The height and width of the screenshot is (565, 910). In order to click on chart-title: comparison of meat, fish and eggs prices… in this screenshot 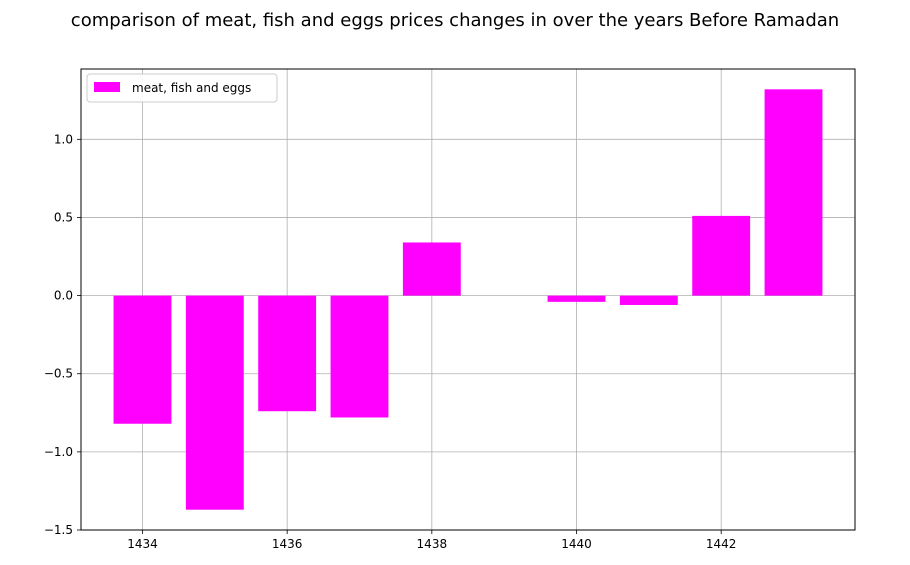, I will do `click(455, 20)`.